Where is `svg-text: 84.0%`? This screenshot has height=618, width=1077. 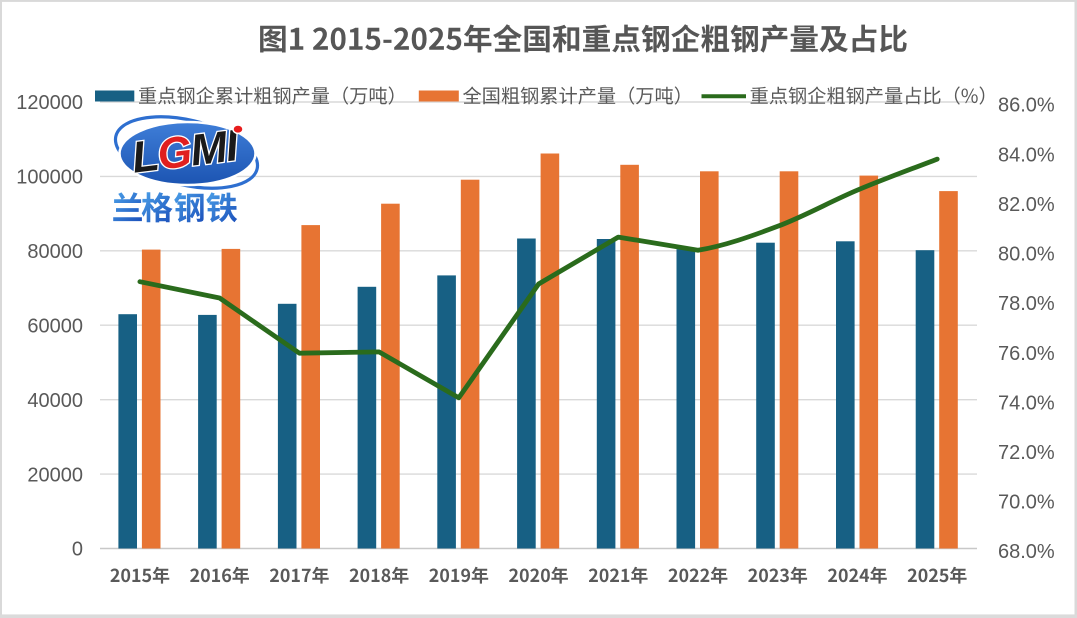 svg-text: 84.0% is located at coordinates (1026, 155).